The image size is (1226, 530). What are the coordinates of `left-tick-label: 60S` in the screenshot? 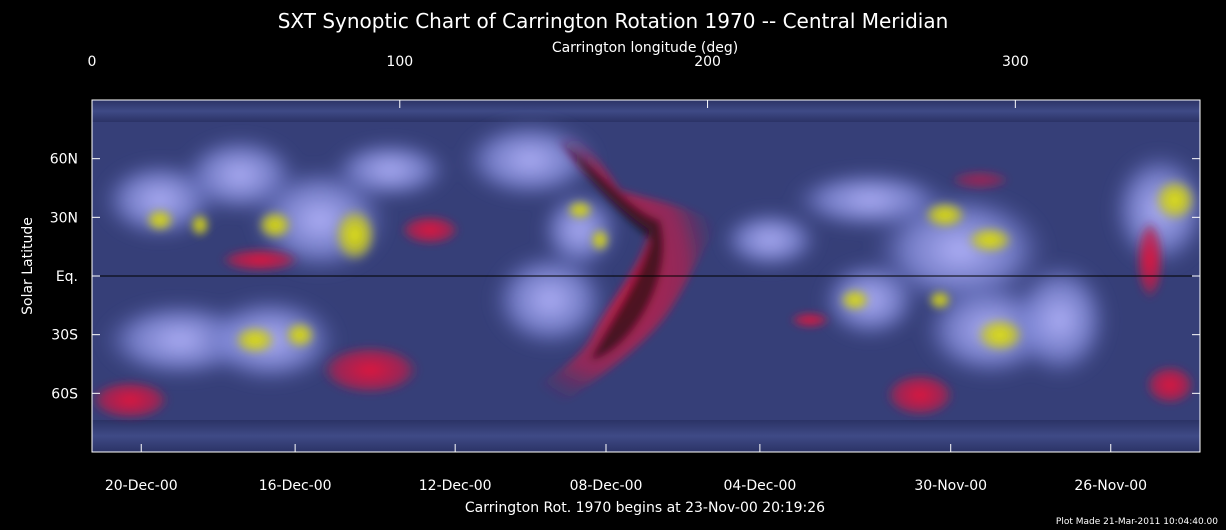 It's located at (64, 394).